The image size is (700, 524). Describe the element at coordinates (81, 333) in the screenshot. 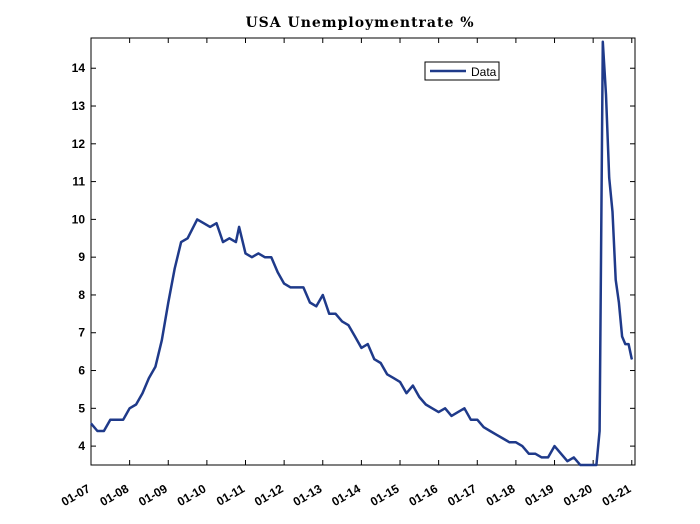

I see `y-tick-label: 7` at that location.